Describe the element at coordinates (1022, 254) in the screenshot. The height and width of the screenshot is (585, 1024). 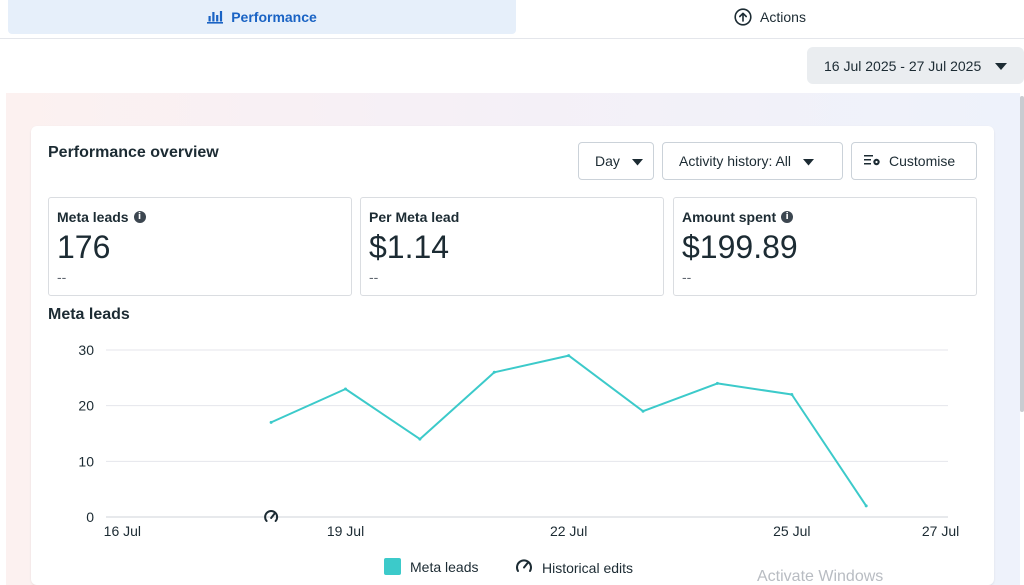
I see `scrollbar` at that location.